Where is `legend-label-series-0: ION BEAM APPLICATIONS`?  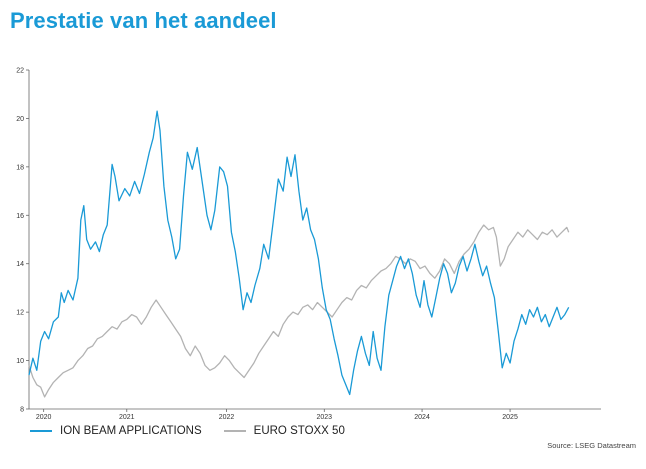
legend-label-series-0: ION BEAM APPLICATIONS is located at coordinates (131, 431).